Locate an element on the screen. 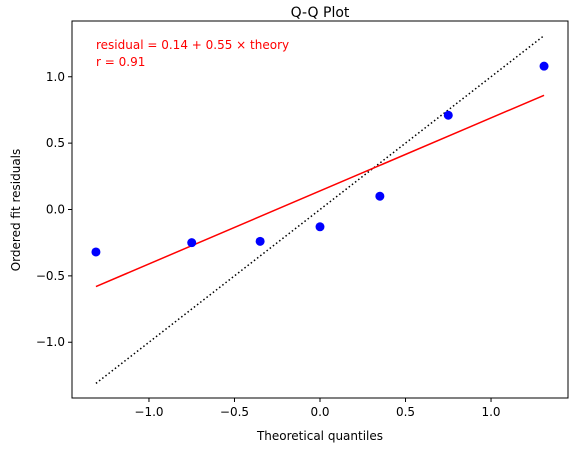 Image resolution: width=579 pixels, height=453 pixels. y-tick-label: −0.5 is located at coordinates (50, 276).